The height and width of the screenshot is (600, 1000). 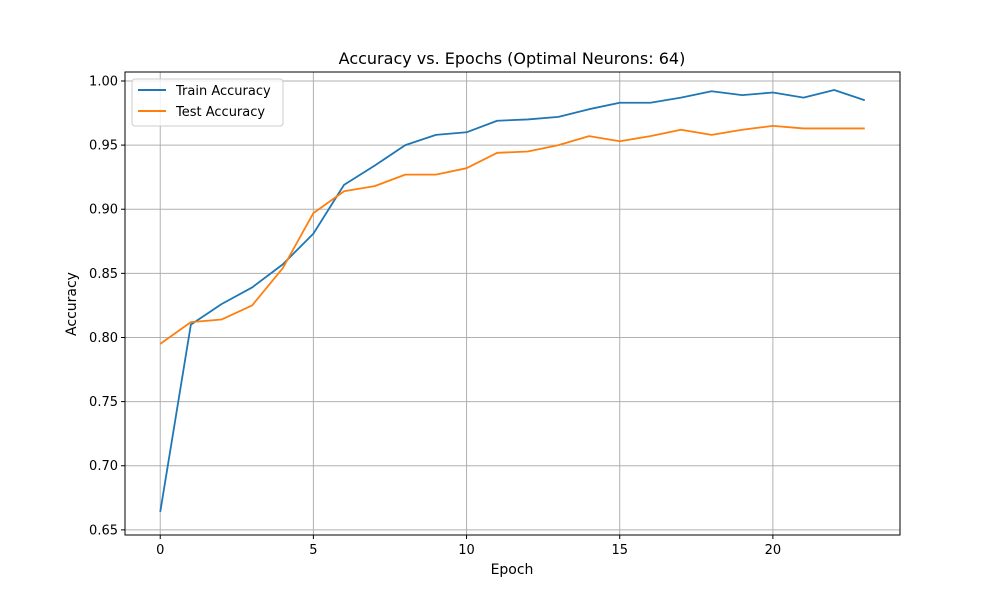 I want to click on legend-box, so click(x=207, y=102).